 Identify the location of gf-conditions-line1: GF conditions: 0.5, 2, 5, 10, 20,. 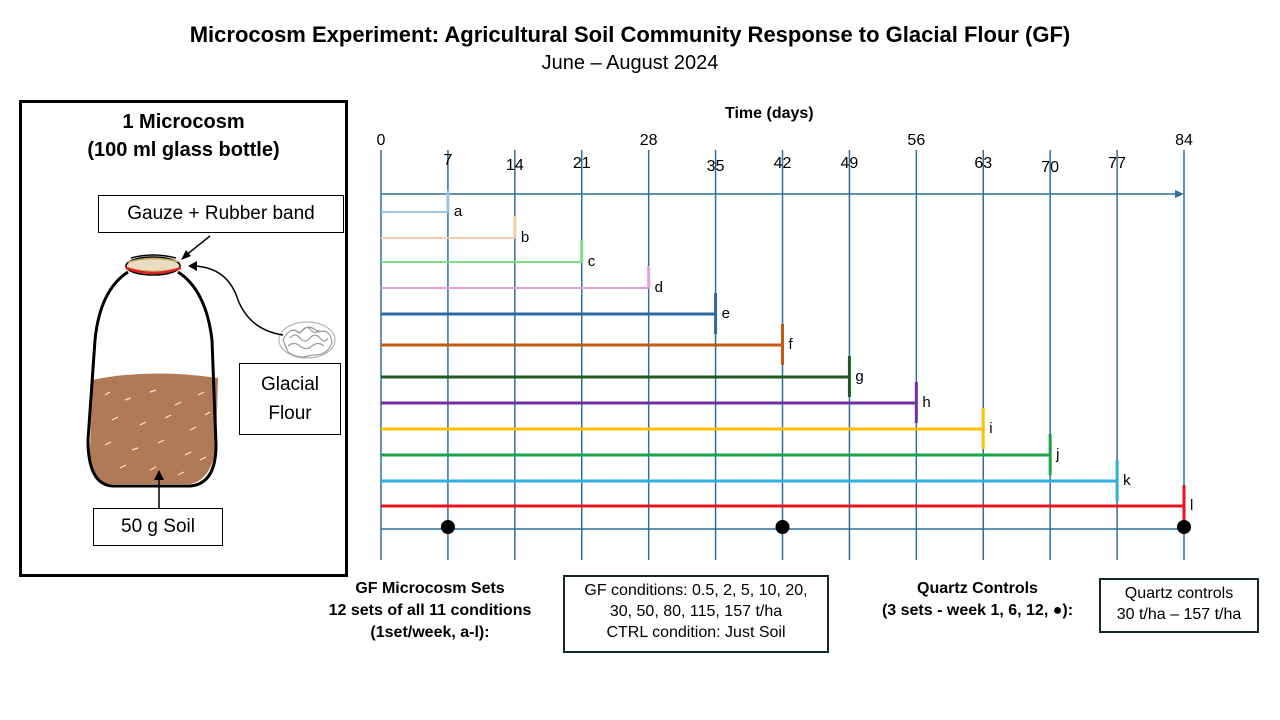
(696, 590).